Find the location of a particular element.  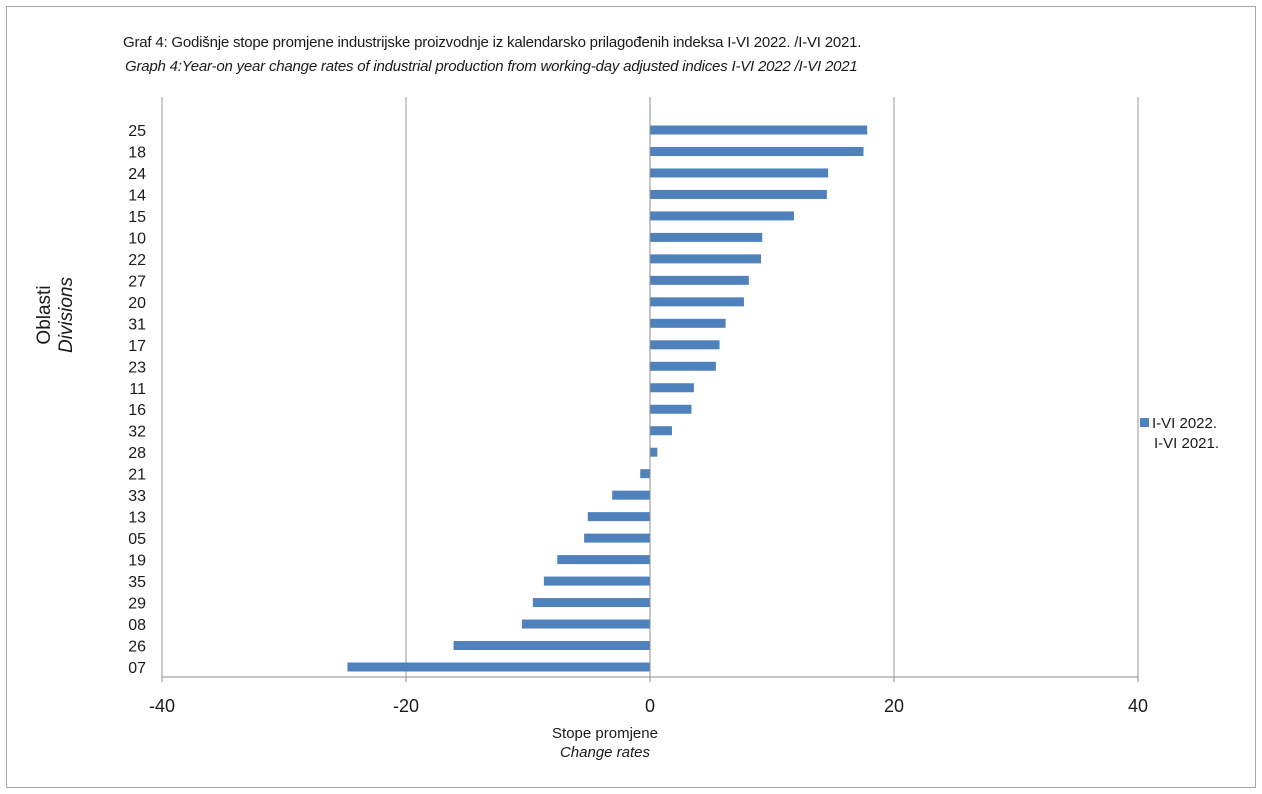

y-tick-label: 32 is located at coordinates (137, 432).